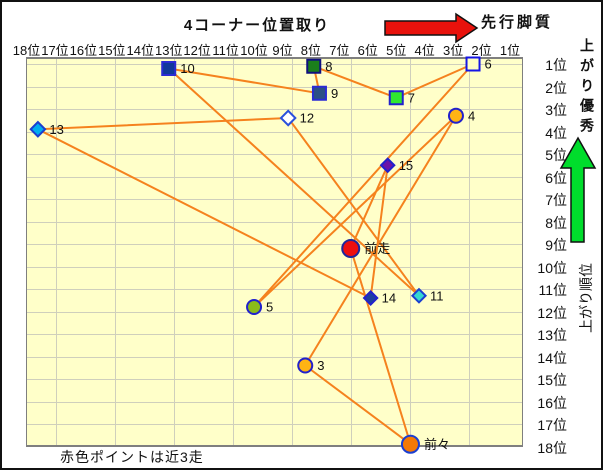 The height and width of the screenshot is (470, 603). Describe the element at coordinates (586, 298) in the screenshot. I see `closing-rank-axis-label: 上がり順位` at that location.